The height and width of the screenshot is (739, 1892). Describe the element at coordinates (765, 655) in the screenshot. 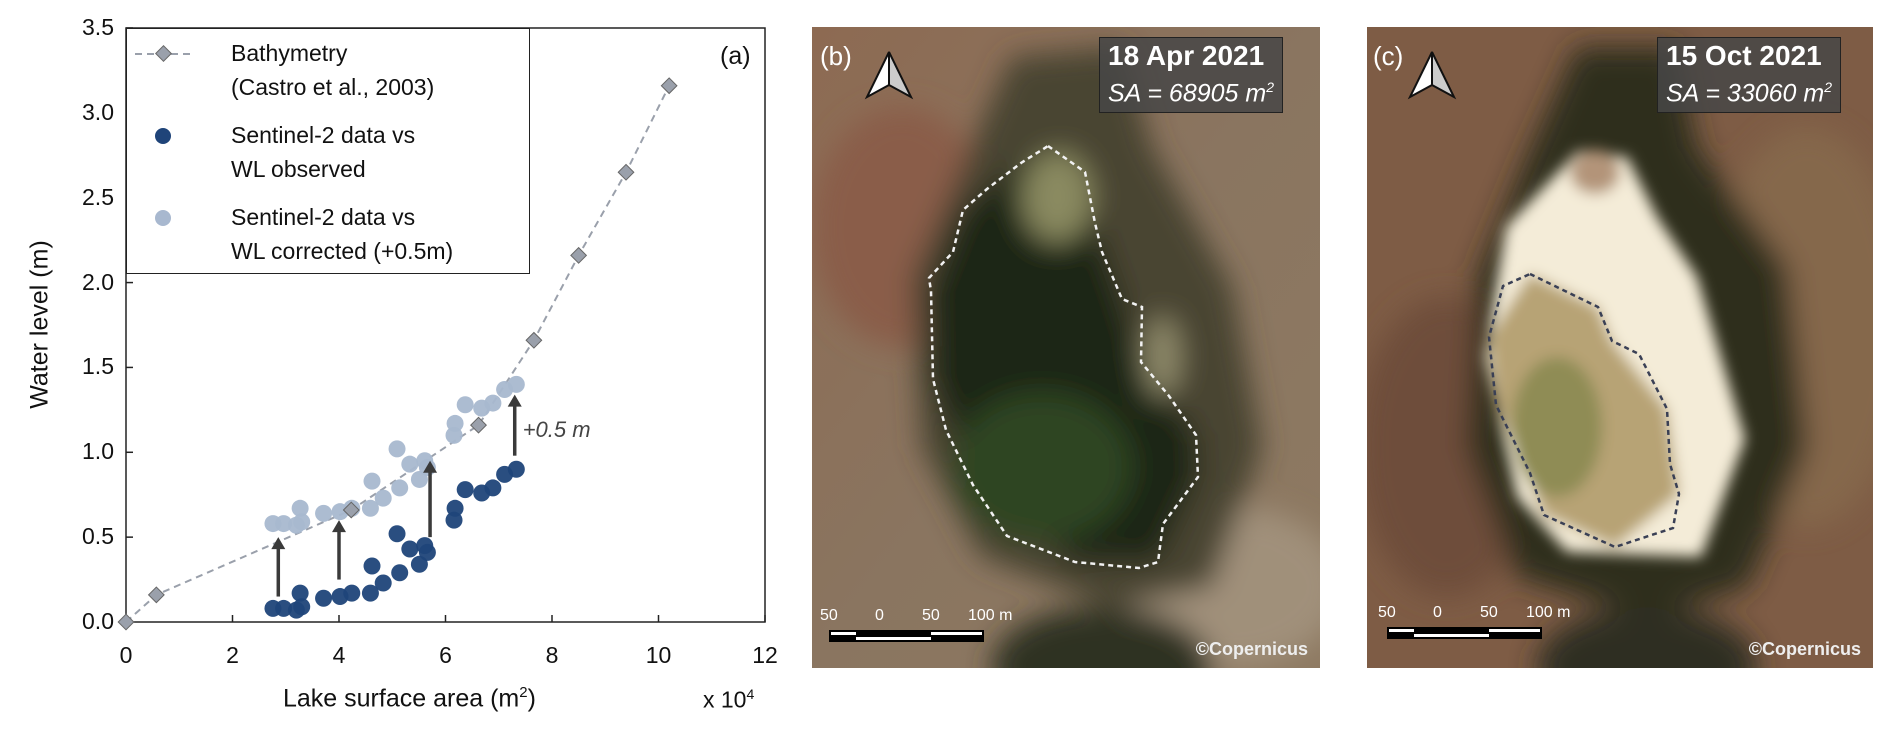

I see `x-tick-label: 12` at that location.